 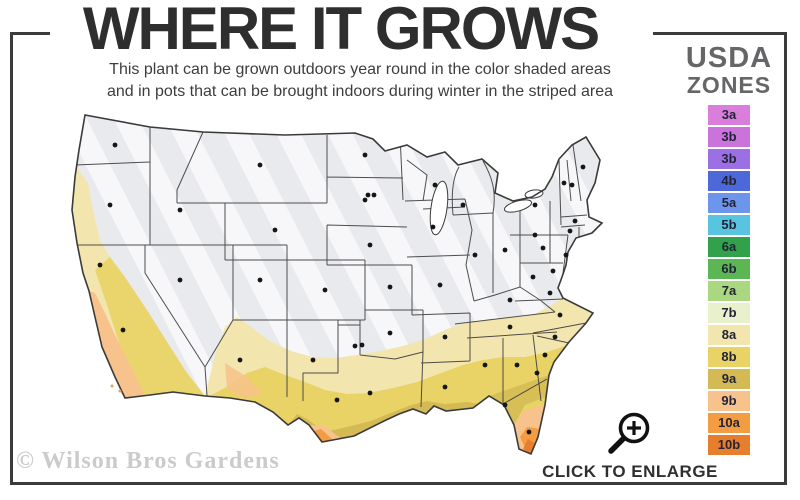 What do you see at coordinates (729, 58) in the screenshot?
I see `legend-title-usda: USDA` at bounding box center [729, 58].